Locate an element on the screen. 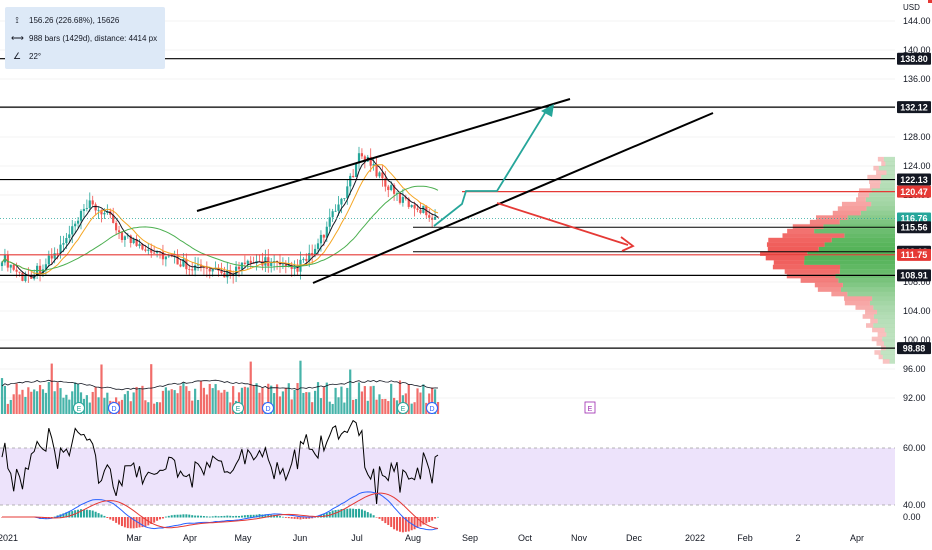 This screenshot has width=932, height=550. bars-range-text: 988 bars (1429d), distance: 4414 px is located at coordinates (93, 38).